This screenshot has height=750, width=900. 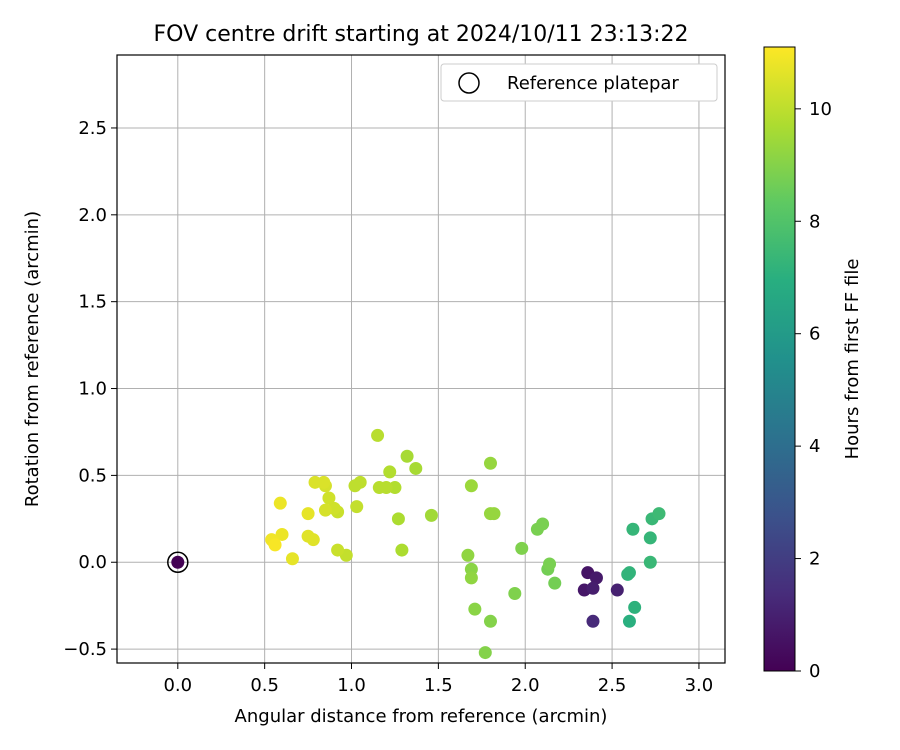 I want to click on y-tick-label: −0.5, so click(x=85, y=649).